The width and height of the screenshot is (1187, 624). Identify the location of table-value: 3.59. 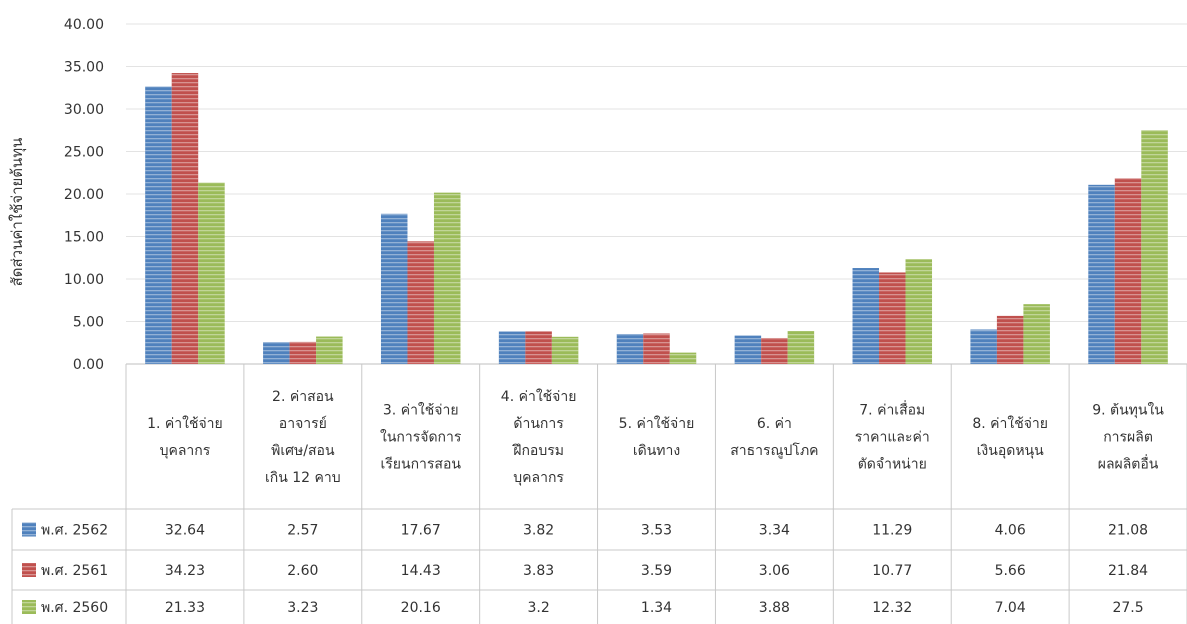
(656, 571).